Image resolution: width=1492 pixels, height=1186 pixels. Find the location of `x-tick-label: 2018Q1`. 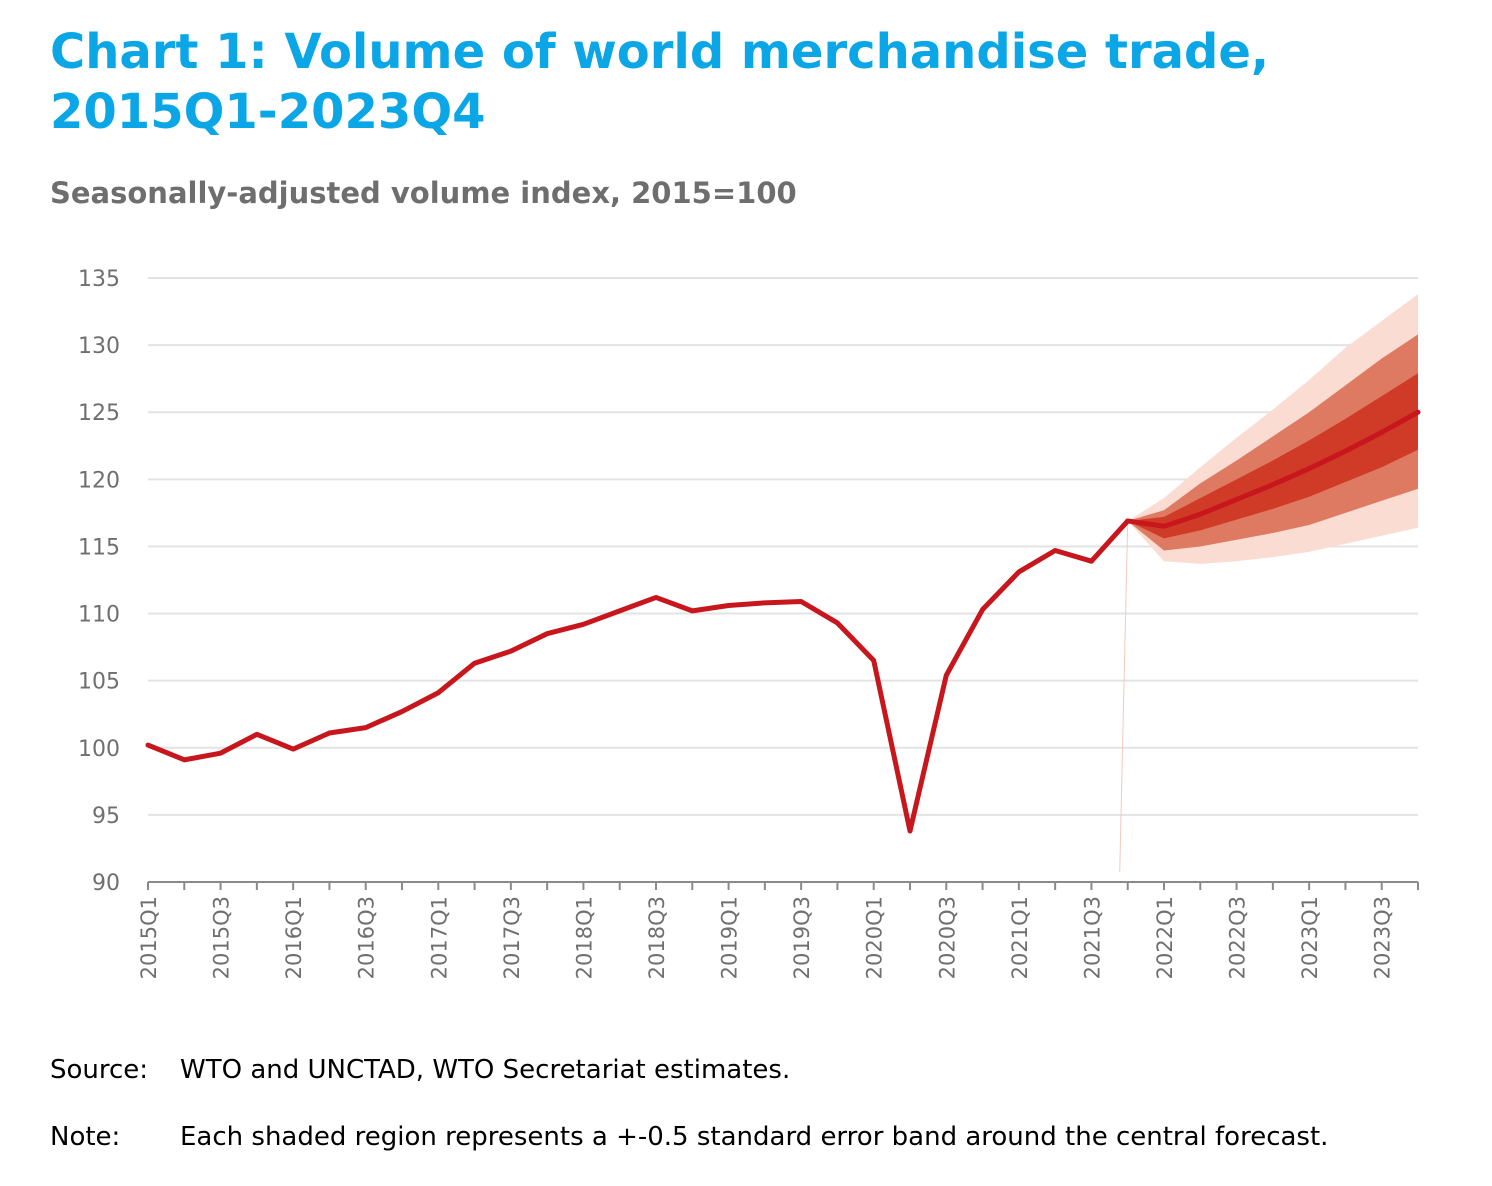

x-tick-label: 2018Q1 is located at coordinates (584, 937).